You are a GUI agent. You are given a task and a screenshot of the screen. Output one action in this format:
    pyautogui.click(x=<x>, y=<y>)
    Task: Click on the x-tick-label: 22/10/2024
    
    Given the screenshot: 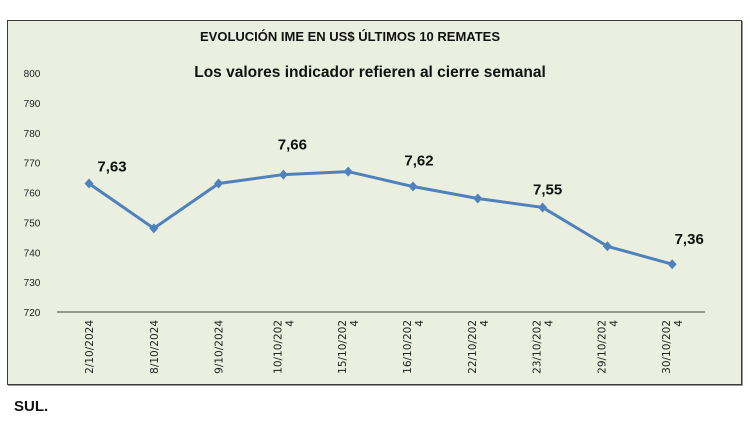 What is the action you would take?
    pyautogui.click(x=479, y=347)
    